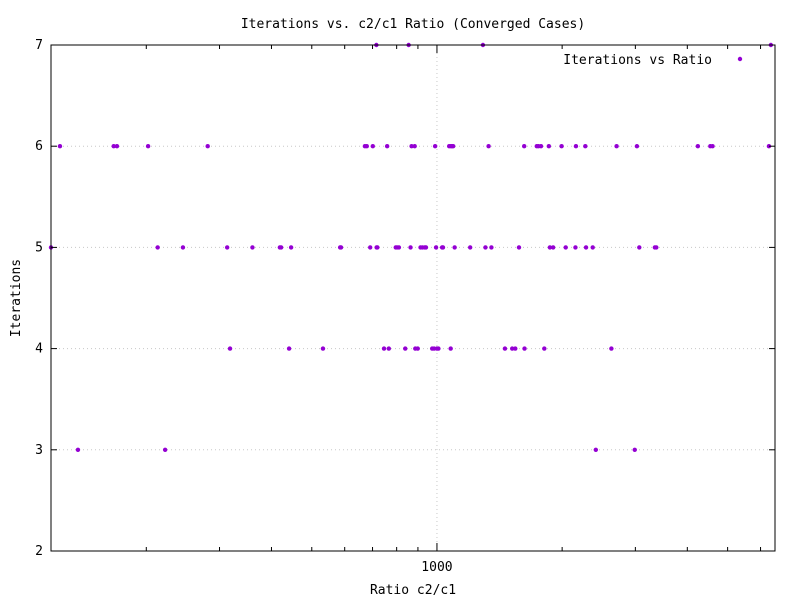  Describe the element at coordinates (39, 146) in the screenshot. I see `y-tick-label: 6` at that location.